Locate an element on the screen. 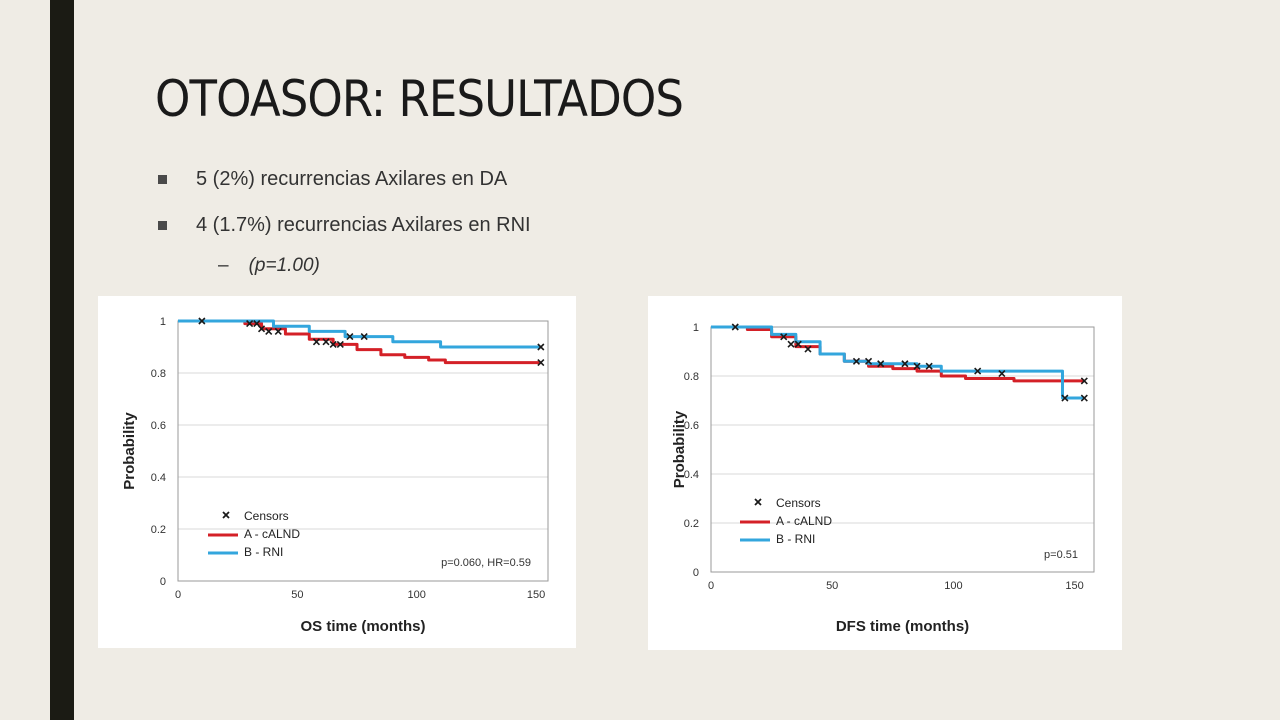  p-value-annotation: p=0.060, HR=0.59 is located at coordinates (486, 563).